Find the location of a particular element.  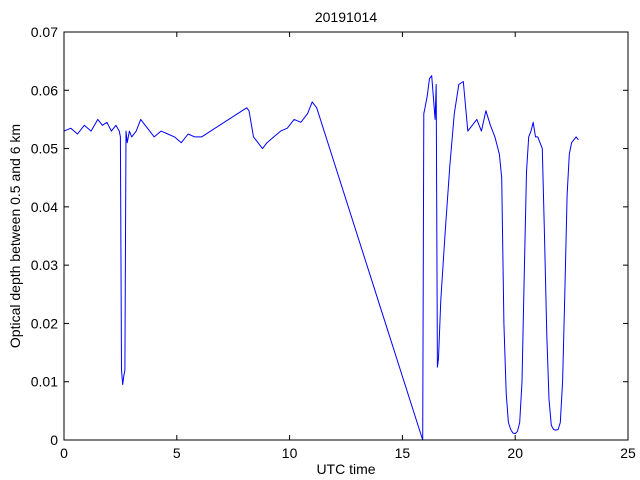

y-tick-label: 0.06 is located at coordinates (44, 90).